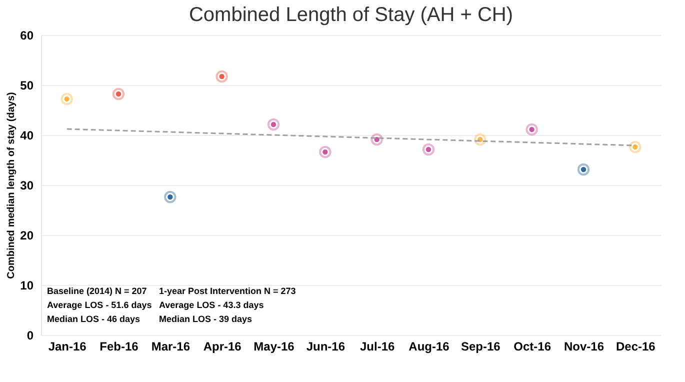 This screenshot has height=382, width=685. Describe the element at coordinates (211, 305) in the screenshot. I see `annotation: Average LOS - 43.3 days` at that location.